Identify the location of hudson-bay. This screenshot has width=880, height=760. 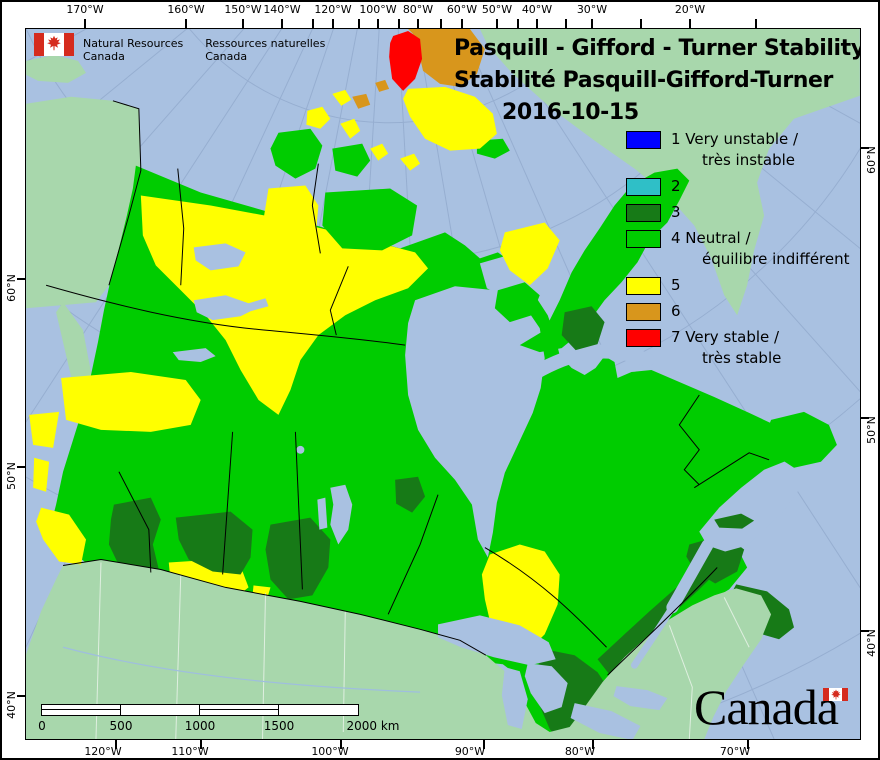
(475, 422).